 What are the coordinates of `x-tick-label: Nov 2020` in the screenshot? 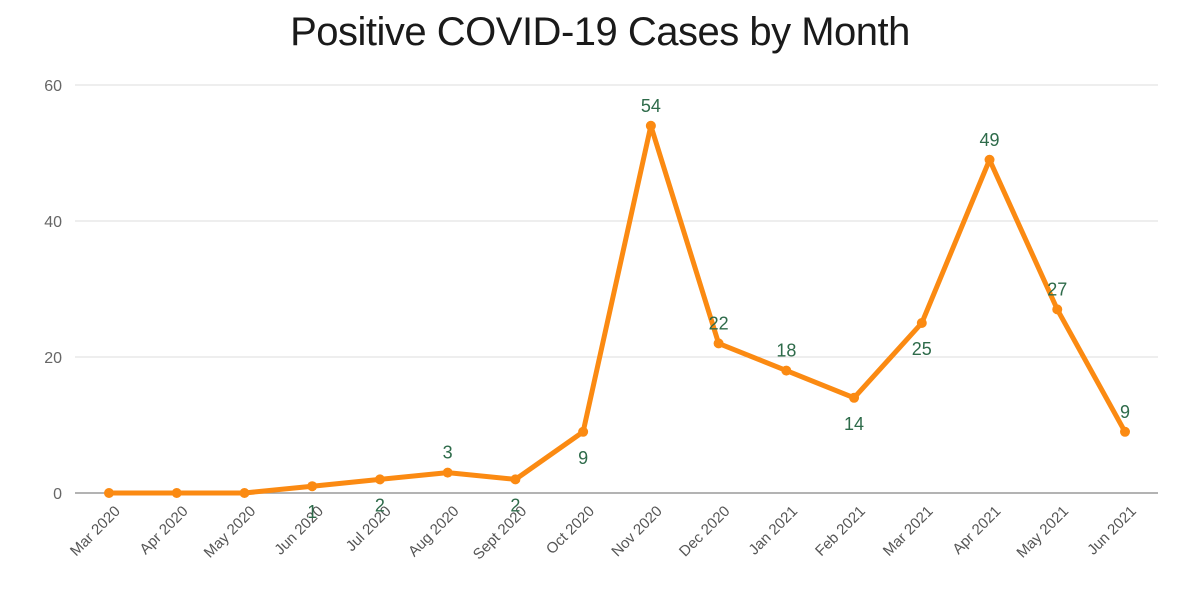 It's located at (636, 531).